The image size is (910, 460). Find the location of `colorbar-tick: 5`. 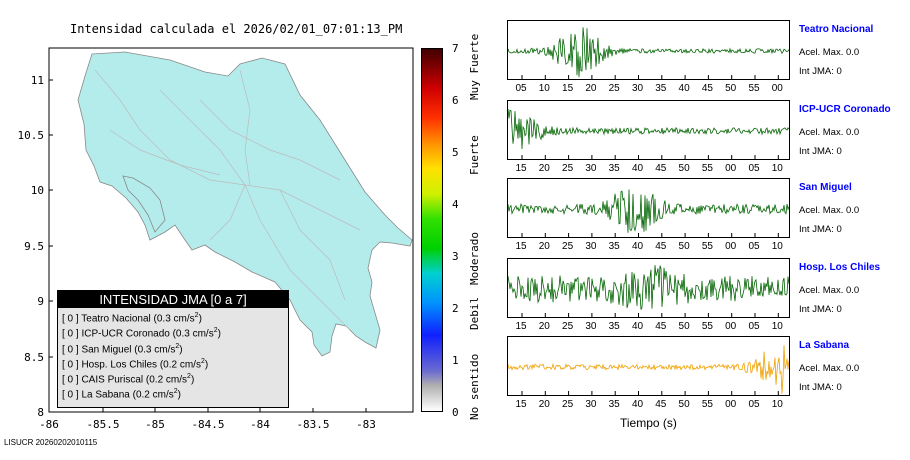

colorbar-tick: 5 is located at coordinates (455, 152).